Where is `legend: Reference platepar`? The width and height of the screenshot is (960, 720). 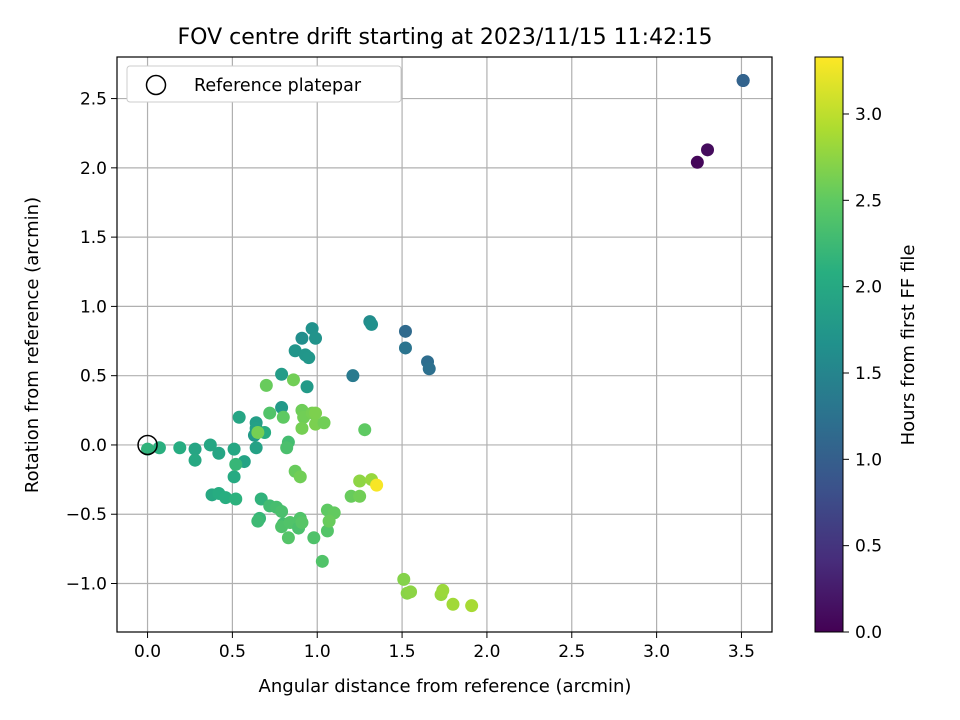 legend: Reference platepar is located at coordinates (264, 84).